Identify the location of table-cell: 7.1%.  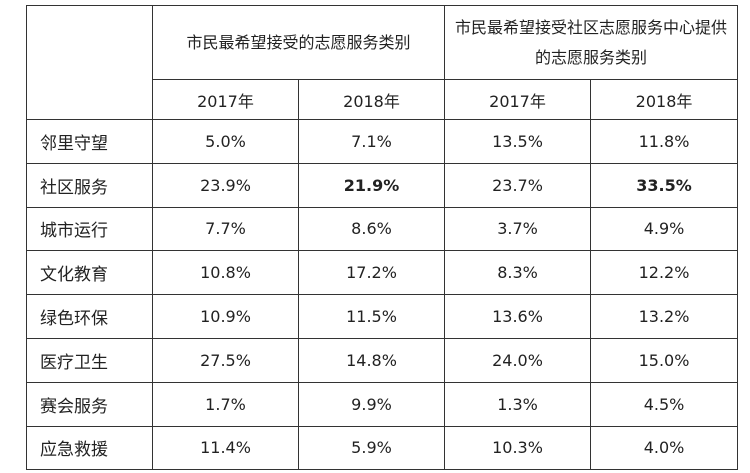
(371, 141).